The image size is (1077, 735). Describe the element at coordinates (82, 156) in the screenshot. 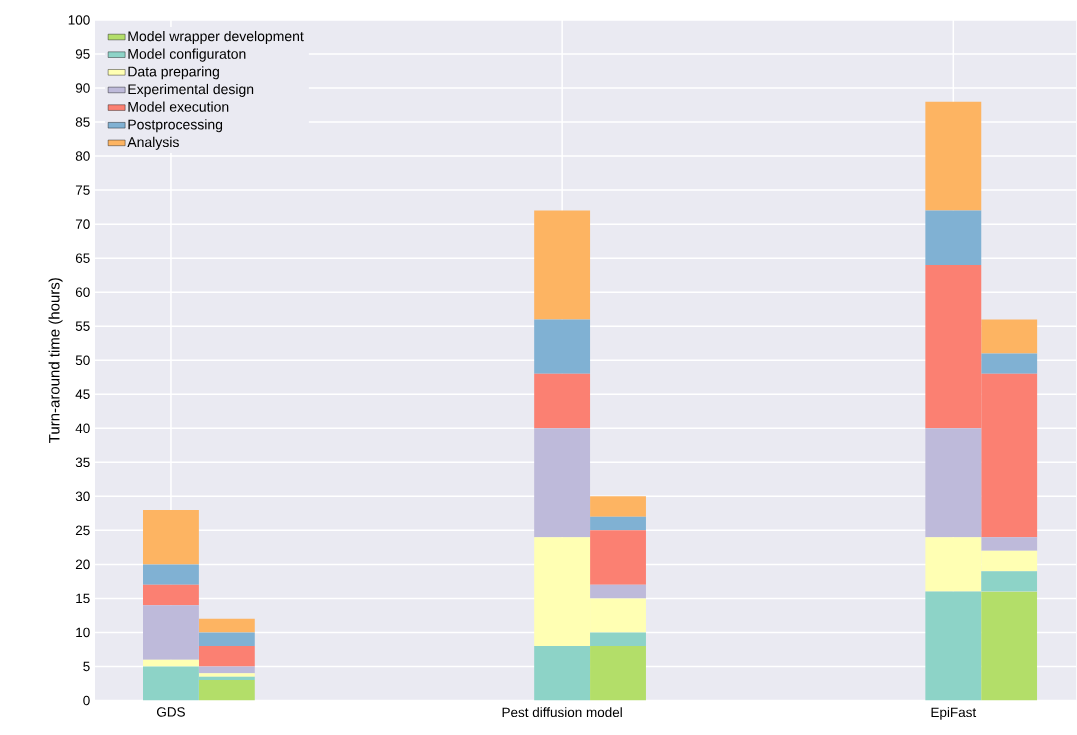

I see `y-tick-label: 80` at that location.